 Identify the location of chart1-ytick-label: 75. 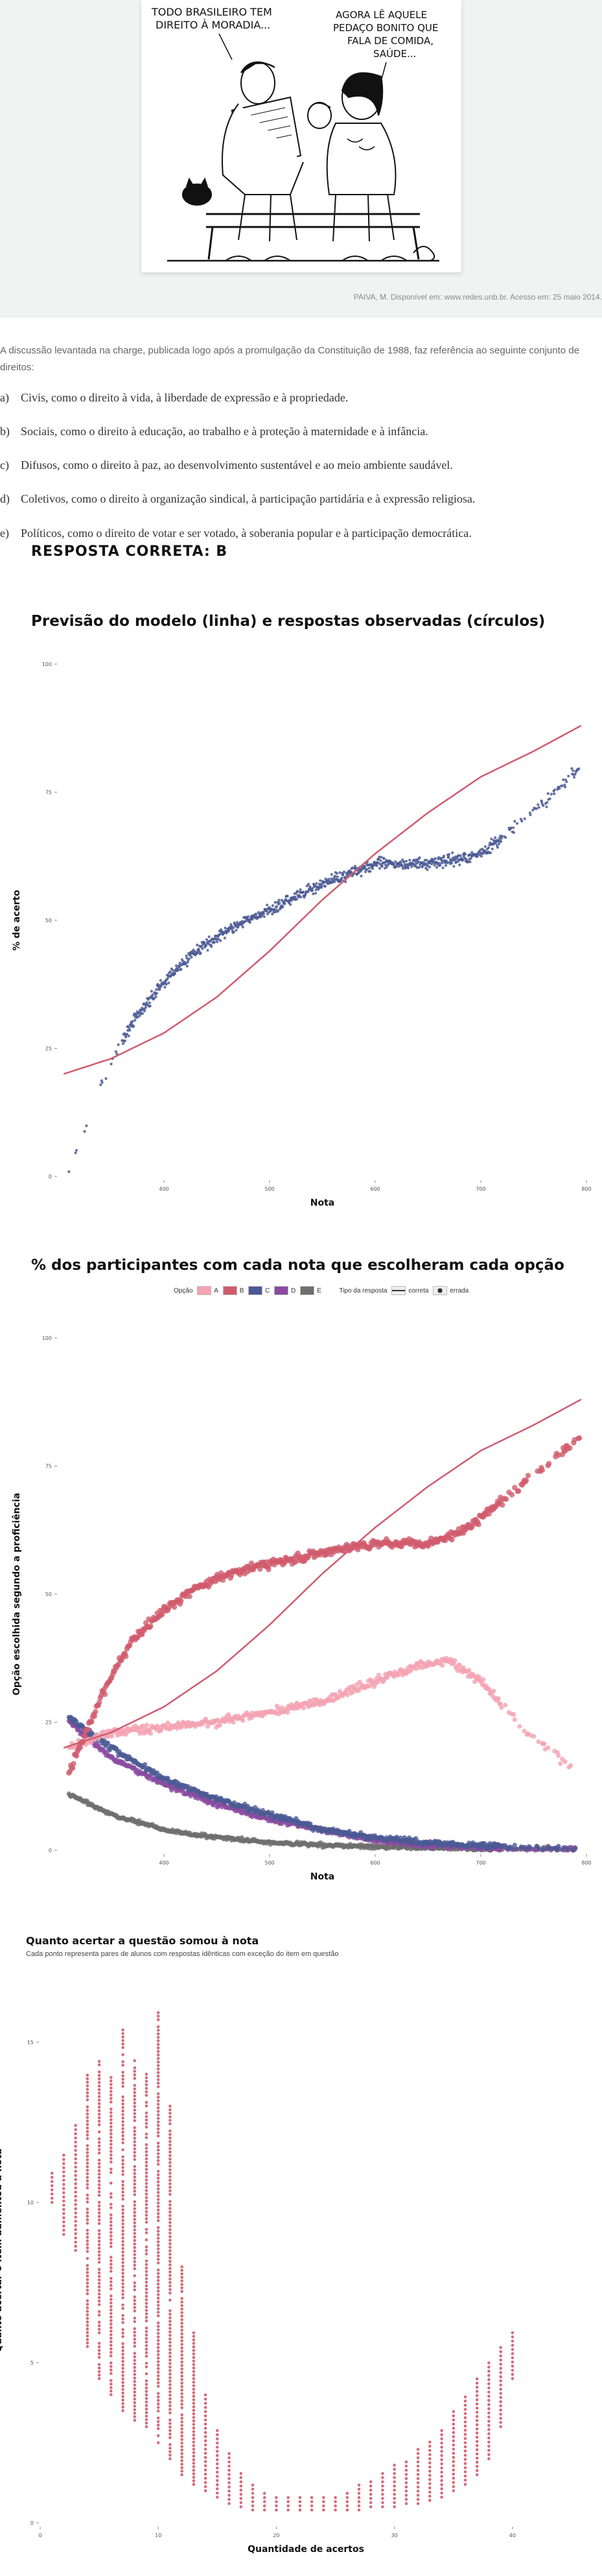
(48, 793).